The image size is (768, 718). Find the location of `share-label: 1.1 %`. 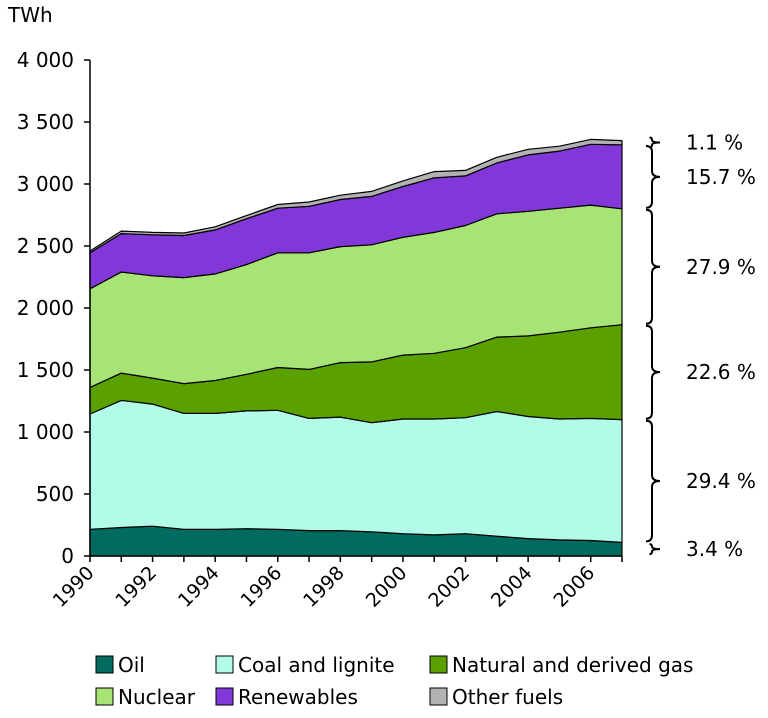

share-label: 1.1 % is located at coordinates (714, 142).